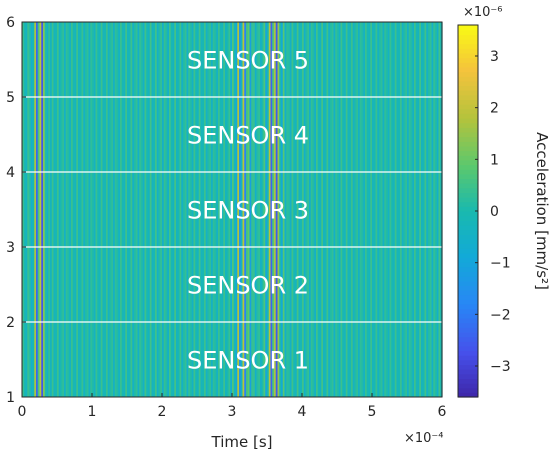 The width and height of the screenshot is (550, 461). I want to click on colorbar-tick-label: −2, so click(500, 315).